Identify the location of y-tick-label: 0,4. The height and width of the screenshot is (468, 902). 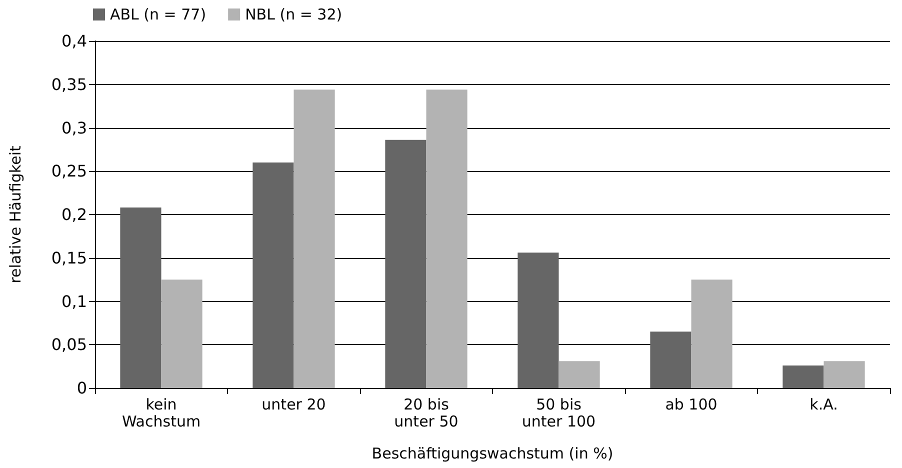
(74, 41).